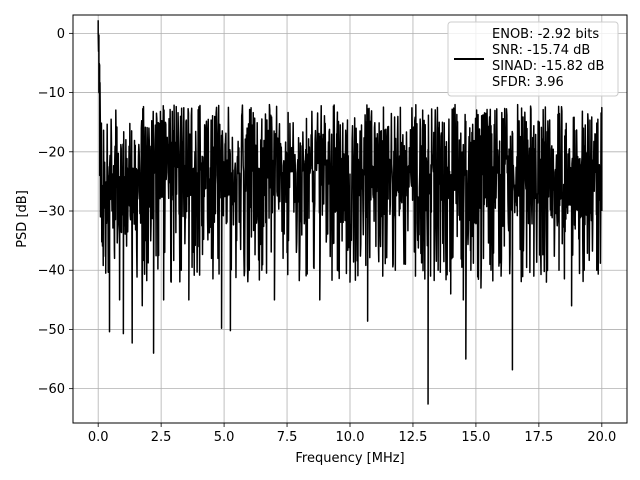 The width and height of the screenshot is (640, 480). What do you see at coordinates (541, 50) in the screenshot?
I see `legend-line-snr: SNR: -15.74 dB` at bounding box center [541, 50].